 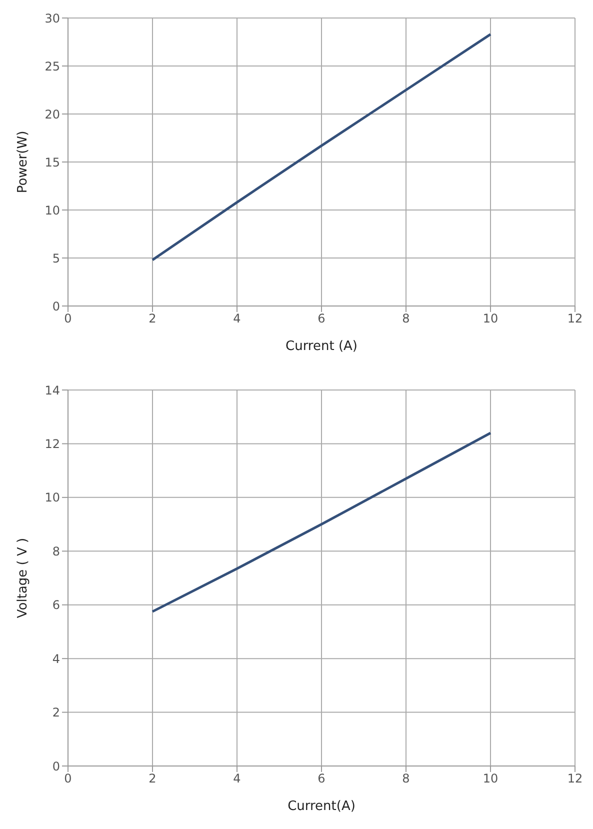 What do you see at coordinates (56, 258) in the screenshot?
I see `y-tick-label: 5` at bounding box center [56, 258].